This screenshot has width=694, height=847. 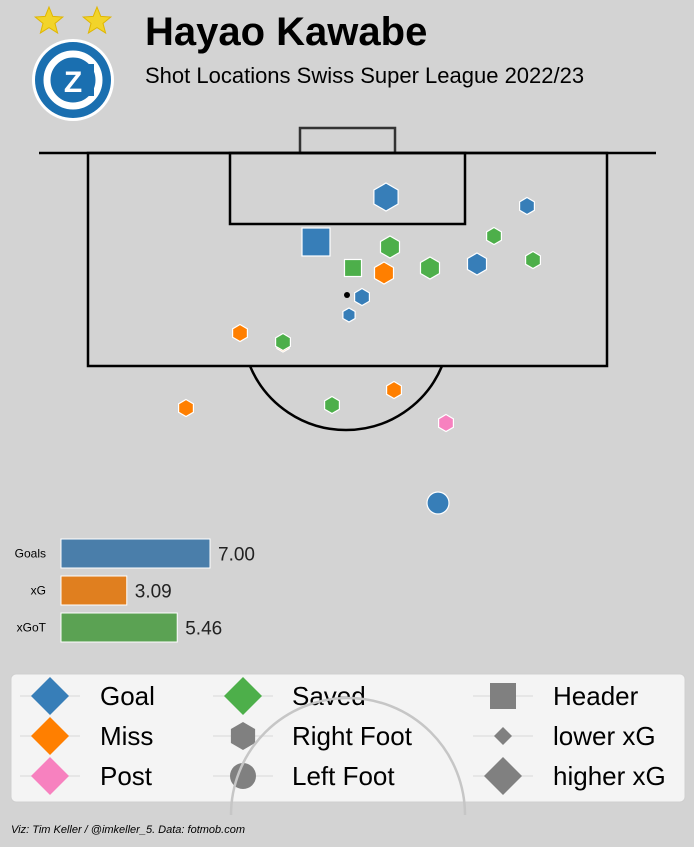 What do you see at coordinates (86, 736) in the screenshot?
I see `legend-item-miss: Miss` at bounding box center [86, 736].